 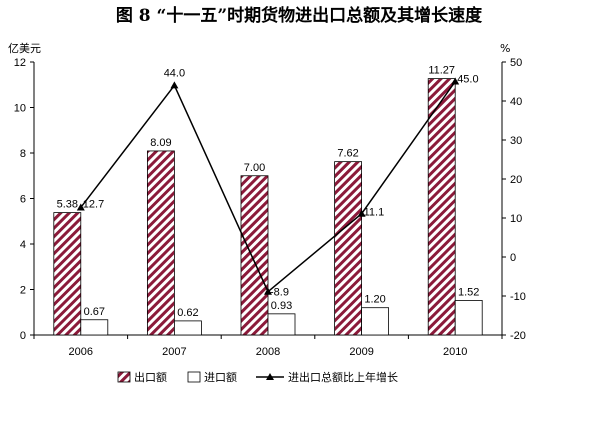 I want to click on left-axis-tick-label: 2, so click(x=23, y=291).